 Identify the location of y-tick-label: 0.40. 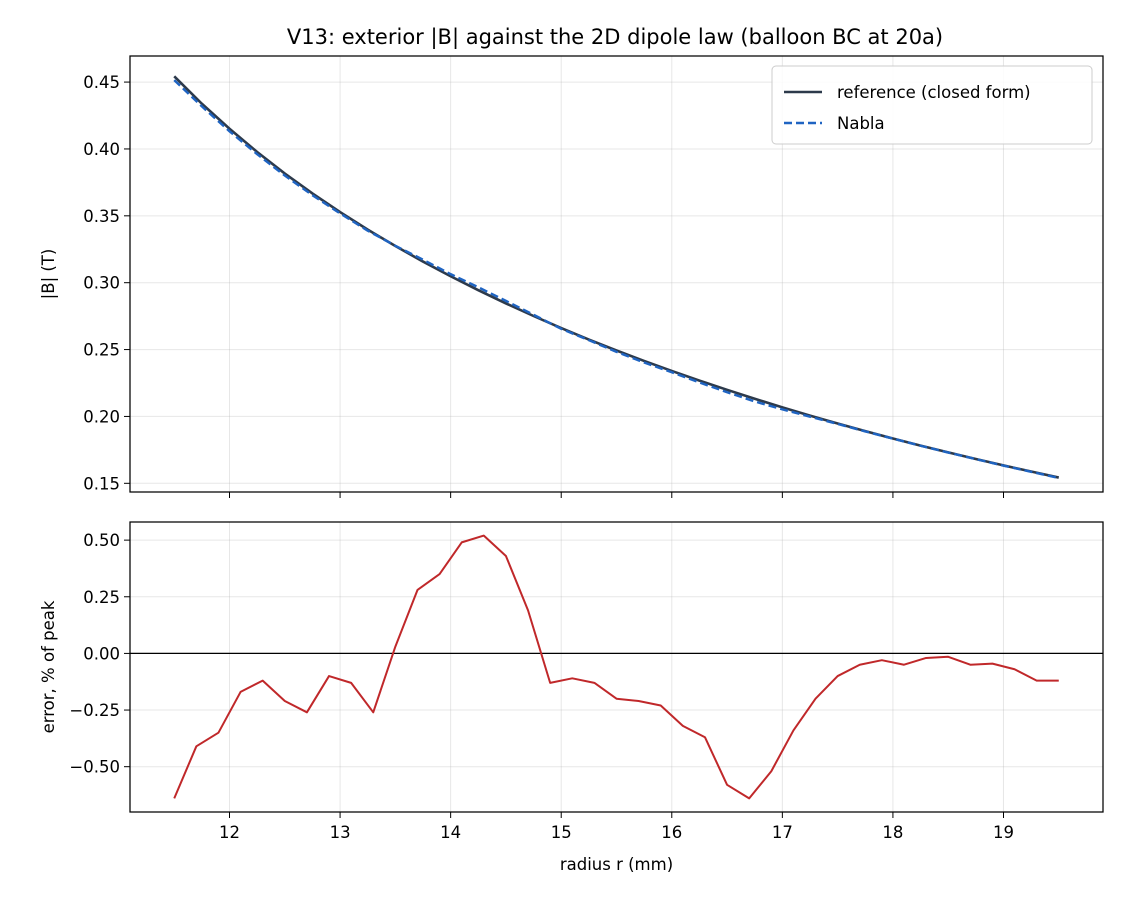
(101, 149).